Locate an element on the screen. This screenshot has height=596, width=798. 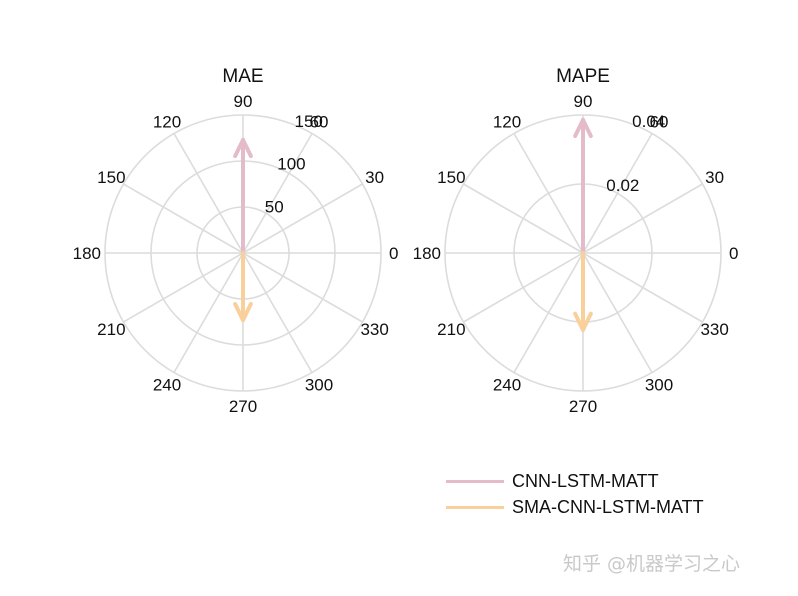
legend: CNN-LSTM-MATT SMA-CNN-LSTM-MATT is located at coordinates (575, 494).